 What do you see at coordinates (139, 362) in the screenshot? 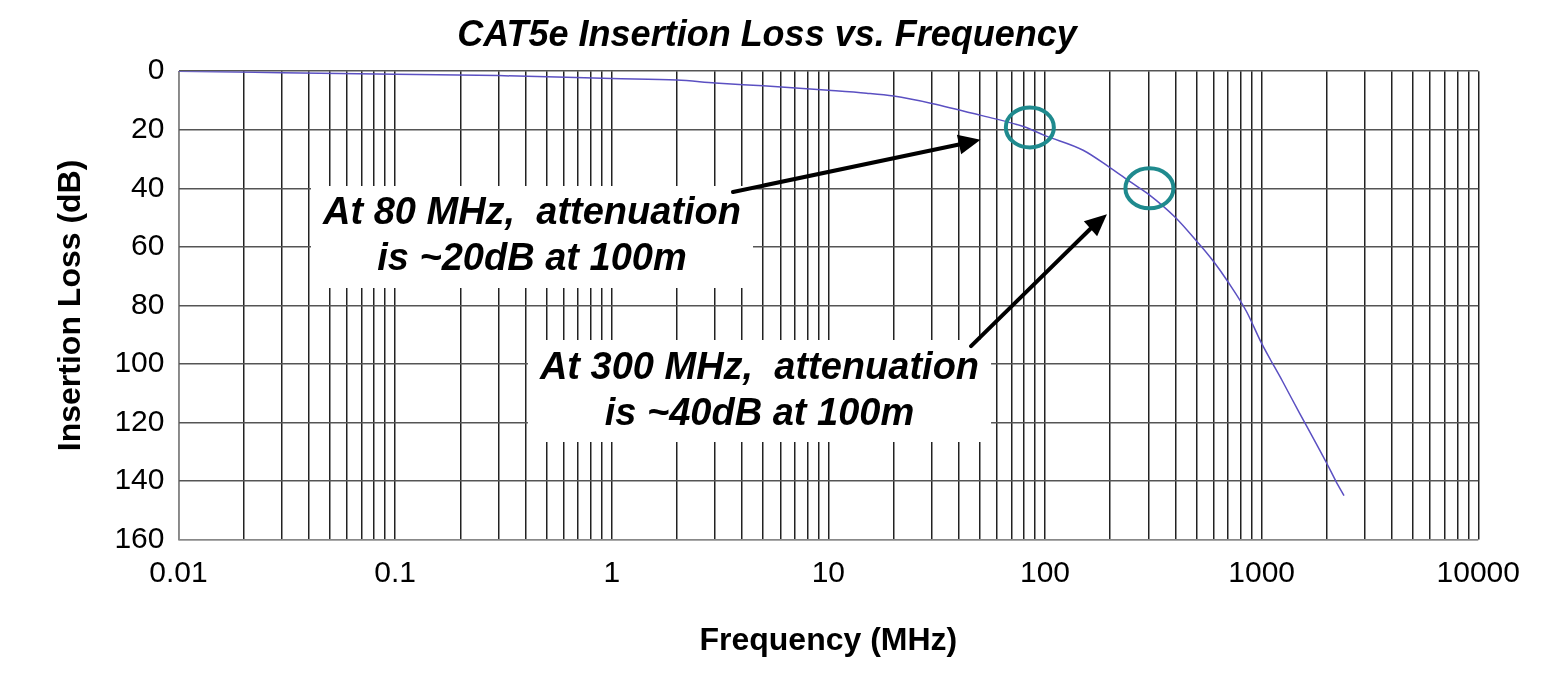
I see `y-tick-label: 100` at bounding box center [139, 362].